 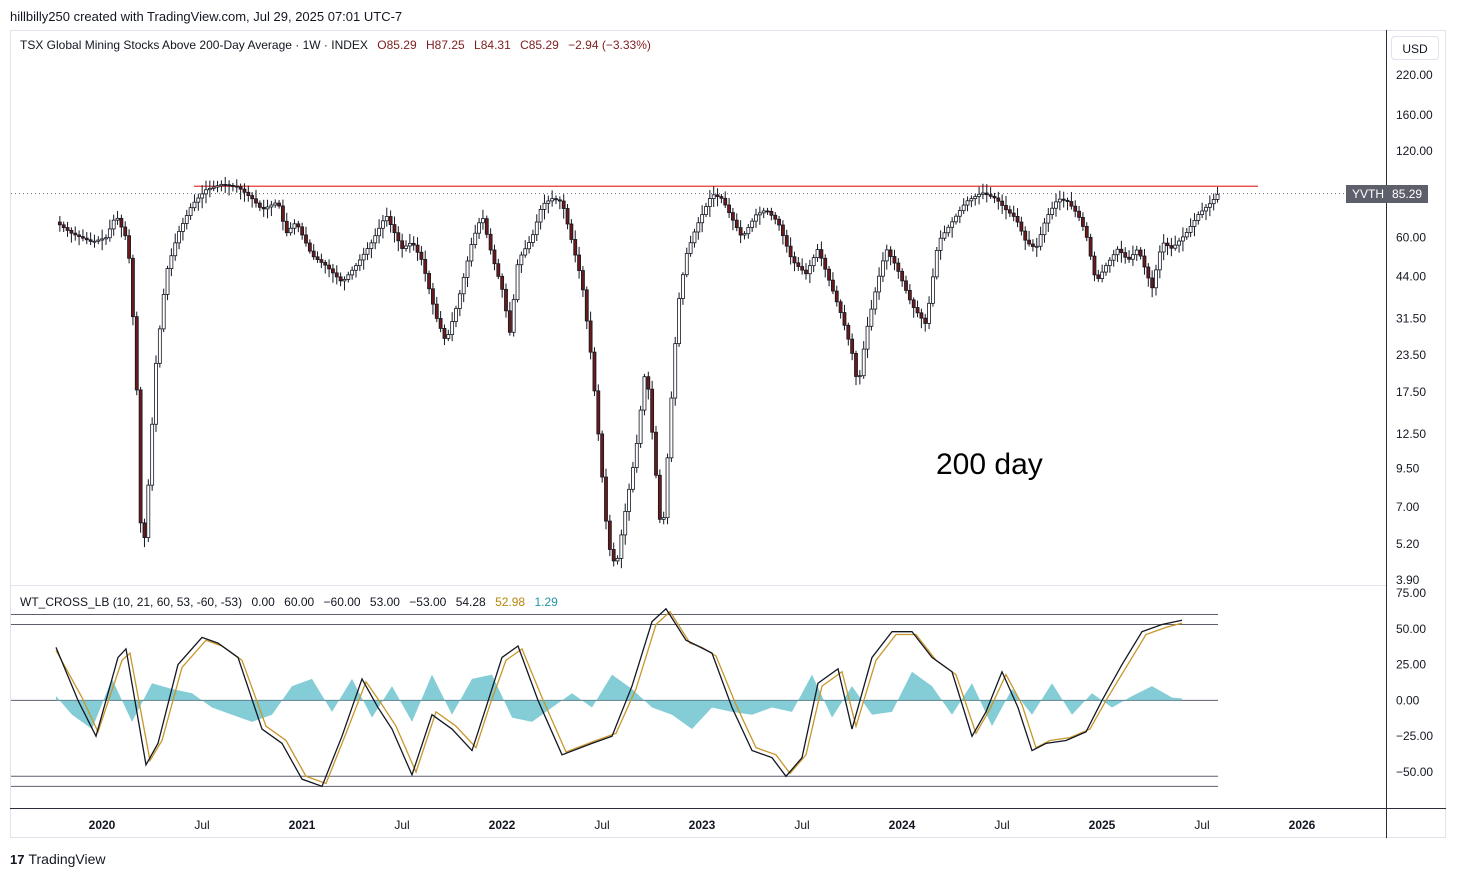 What do you see at coordinates (1414, 75) in the screenshot?
I see `price-axis-tick: 220.00` at bounding box center [1414, 75].